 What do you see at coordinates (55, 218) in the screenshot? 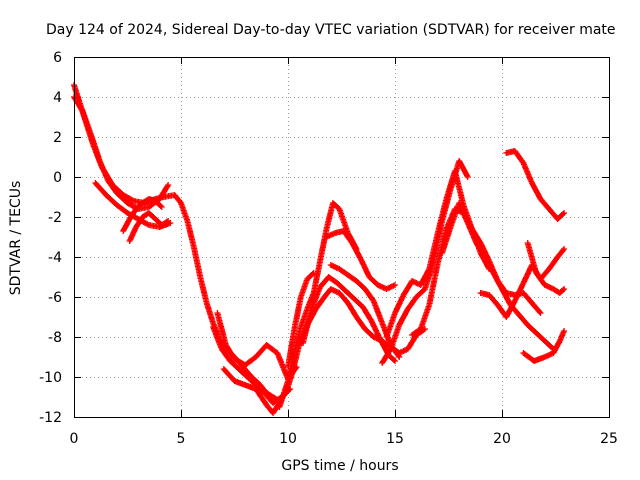
I see `y-tick-label: -2` at bounding box center [55, 218].